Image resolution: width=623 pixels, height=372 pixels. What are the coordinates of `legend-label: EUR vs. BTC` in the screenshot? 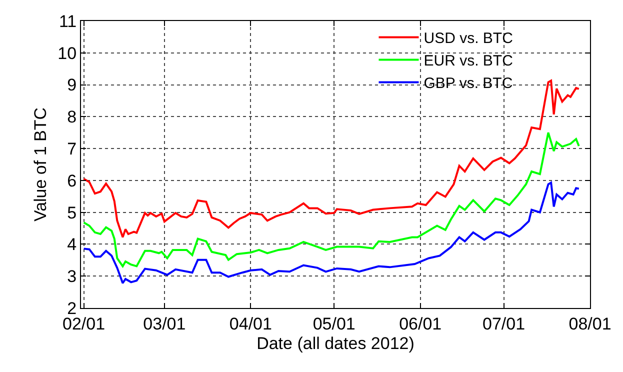 It's located at (469, 61).